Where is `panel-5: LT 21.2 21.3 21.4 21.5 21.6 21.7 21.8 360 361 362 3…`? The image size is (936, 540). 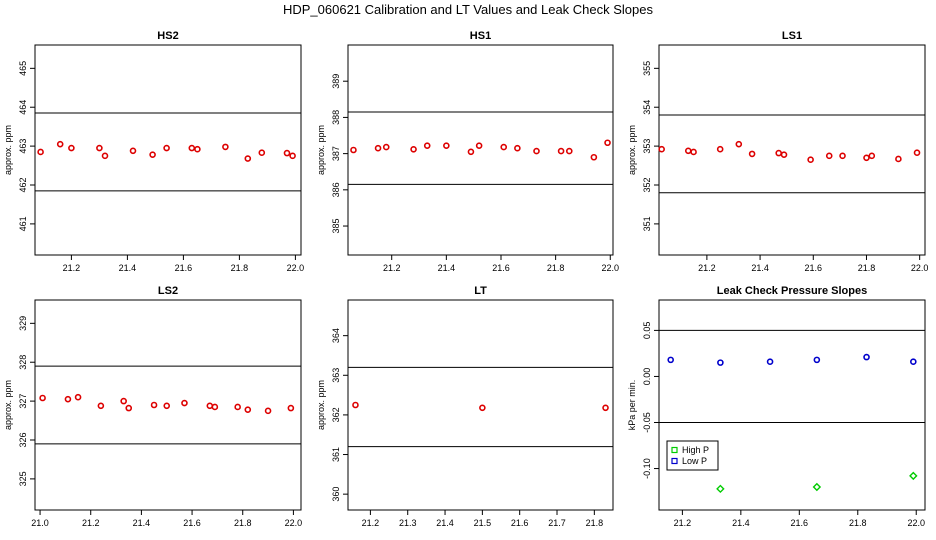 panel-5: LT 21.2 21.3 21.4 21.5 21.6 21.7 21.8 360 361 362 3… is located at coordinates (465, 406).